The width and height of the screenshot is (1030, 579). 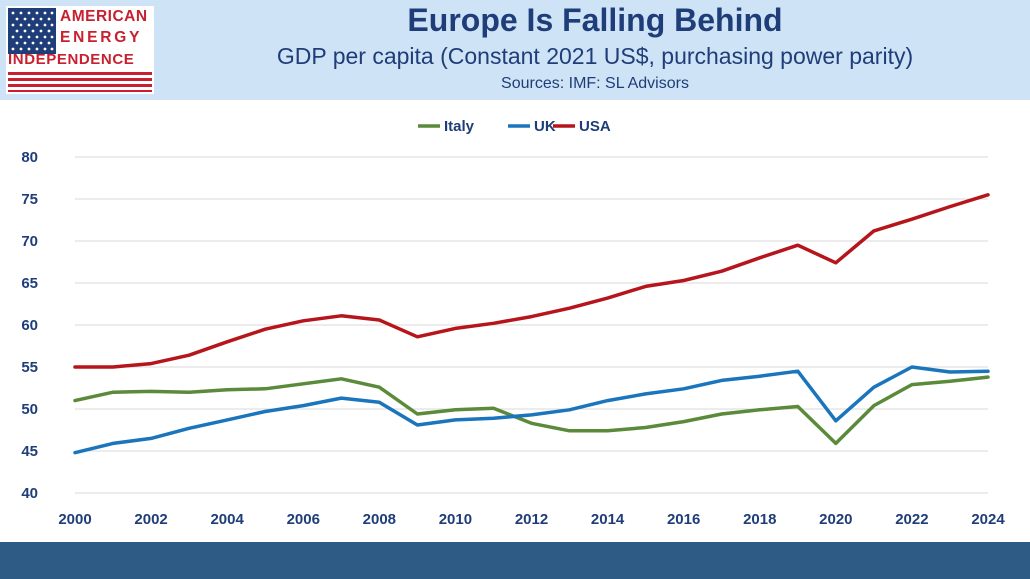 What do you see at coordinates (595, 126) in the screenshot?
I see `legend-label: USA` at bounding box center [595, 126].